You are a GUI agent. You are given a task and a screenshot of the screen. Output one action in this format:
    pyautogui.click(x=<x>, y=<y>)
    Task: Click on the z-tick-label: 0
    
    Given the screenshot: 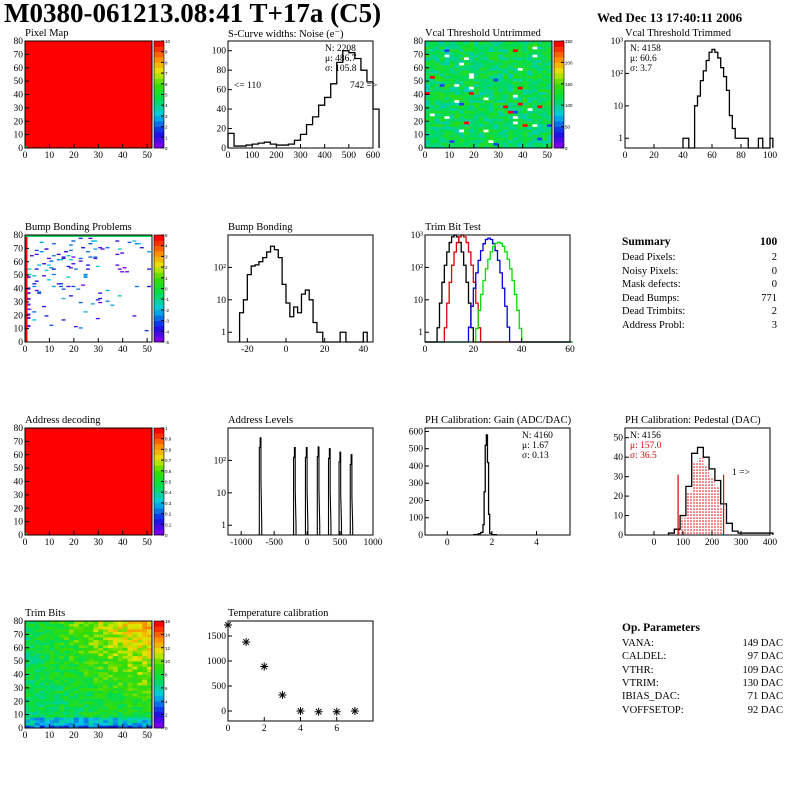 What is the action you would take?
    pyautogui.click(x=166, y=728)
    